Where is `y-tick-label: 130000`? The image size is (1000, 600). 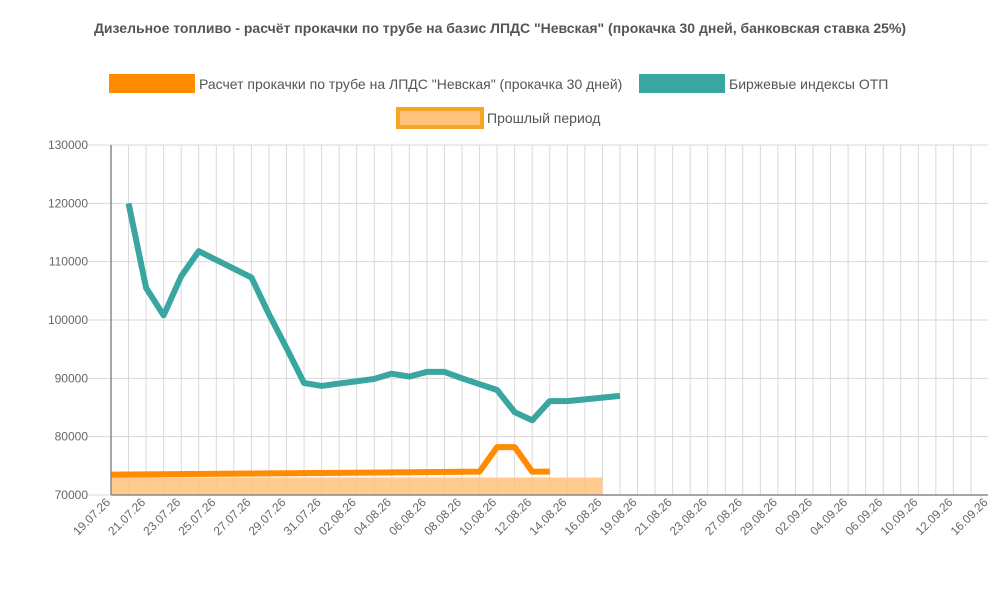
y-tick-label: 130000 is located at coordinates (68, 145).